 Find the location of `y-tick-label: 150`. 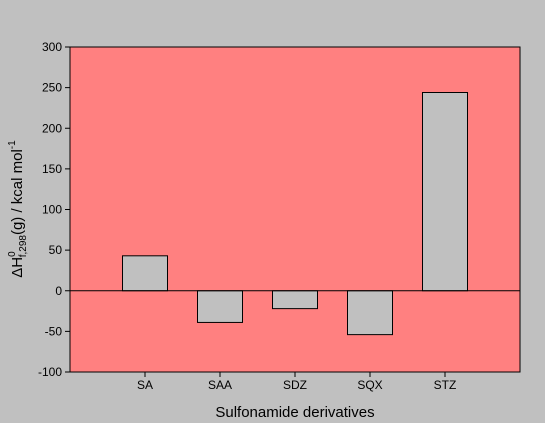

y-tick-label: 150 is located at coordinates (52, 169).